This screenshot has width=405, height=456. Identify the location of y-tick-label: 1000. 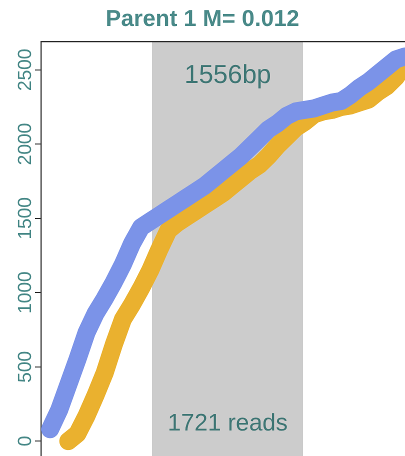
(25, 292).